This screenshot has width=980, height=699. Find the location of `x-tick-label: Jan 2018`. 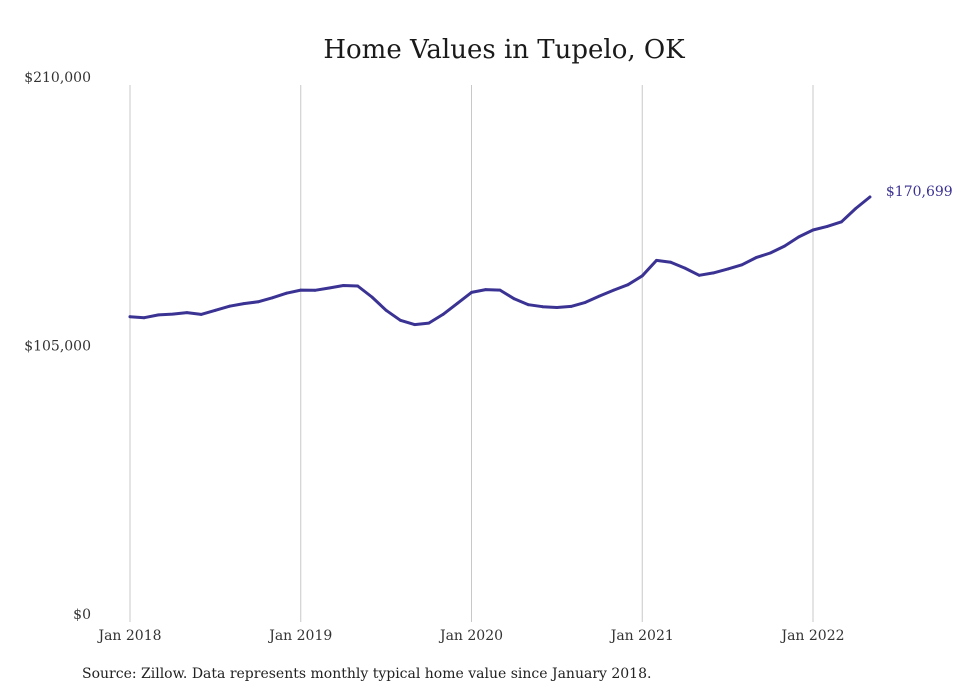

x-tick-label: Jan 2018 is located at coordinates (128, 636).